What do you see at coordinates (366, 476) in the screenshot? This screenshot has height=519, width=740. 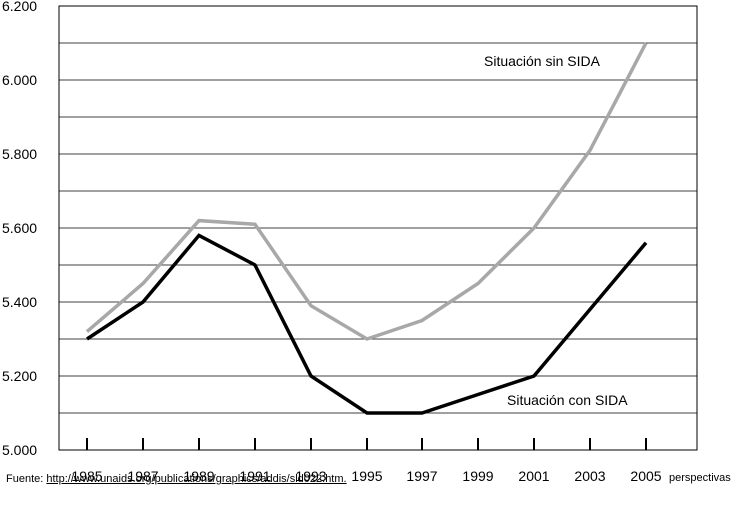 I see `x-tick-label: 1995` at bounding box center [366, 476].